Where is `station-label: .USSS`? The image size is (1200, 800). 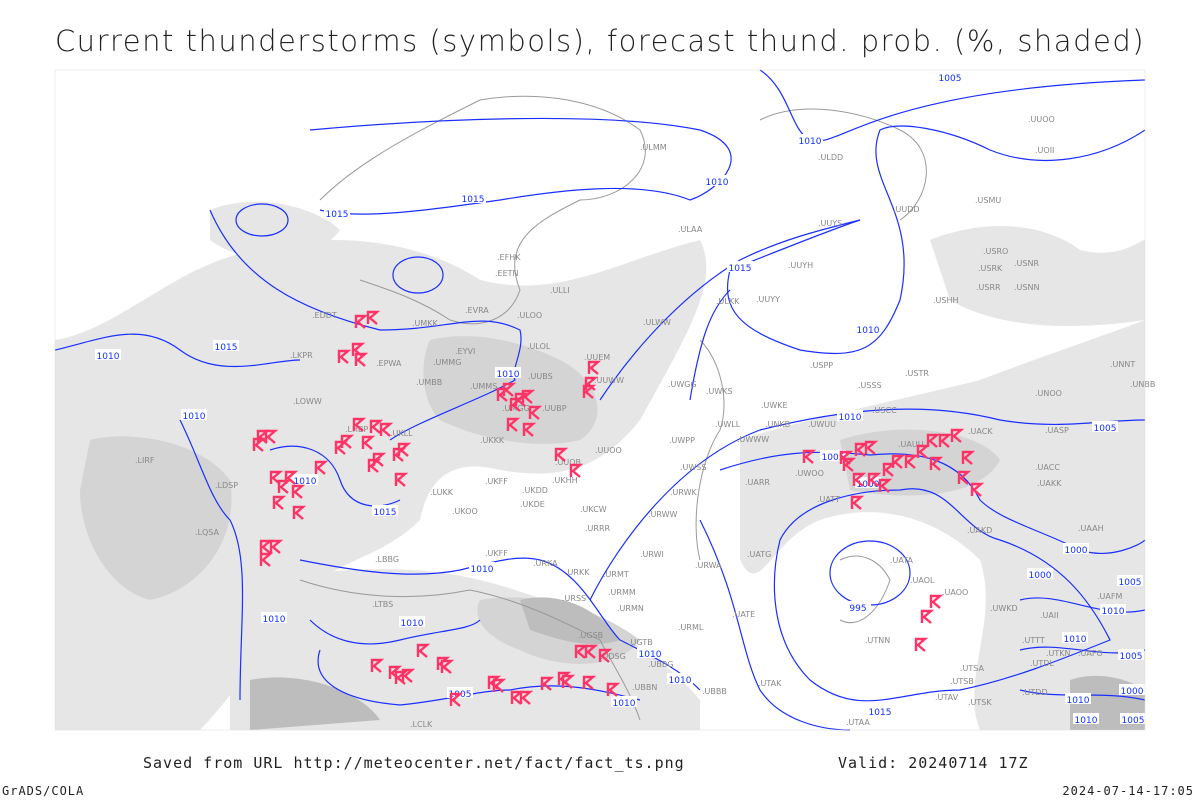 station-label: .USSS is located at coordinates (870, 385).